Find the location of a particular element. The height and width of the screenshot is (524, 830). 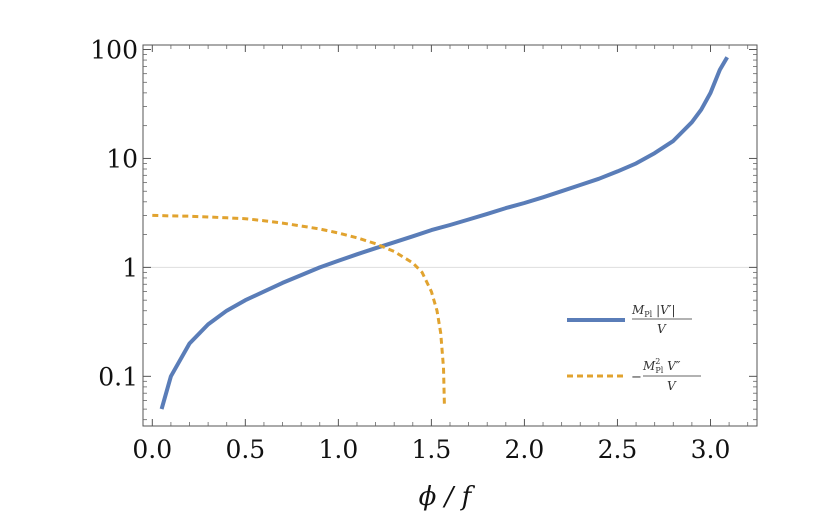

x-tick-label: 0.5 is located at coordinates (245, 449).